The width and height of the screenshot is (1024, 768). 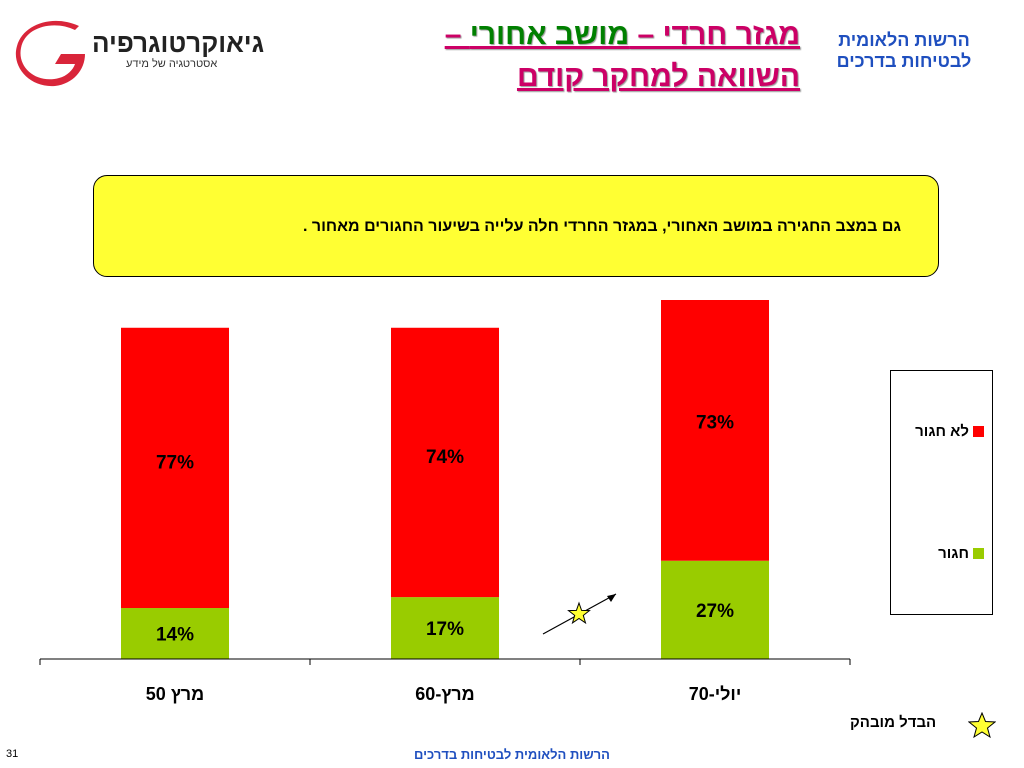 What do you see at coordinates (942, 431) in the screenshot?
I see `legend-label-not-belted: לא חגור` at bounding box center [942, 431].